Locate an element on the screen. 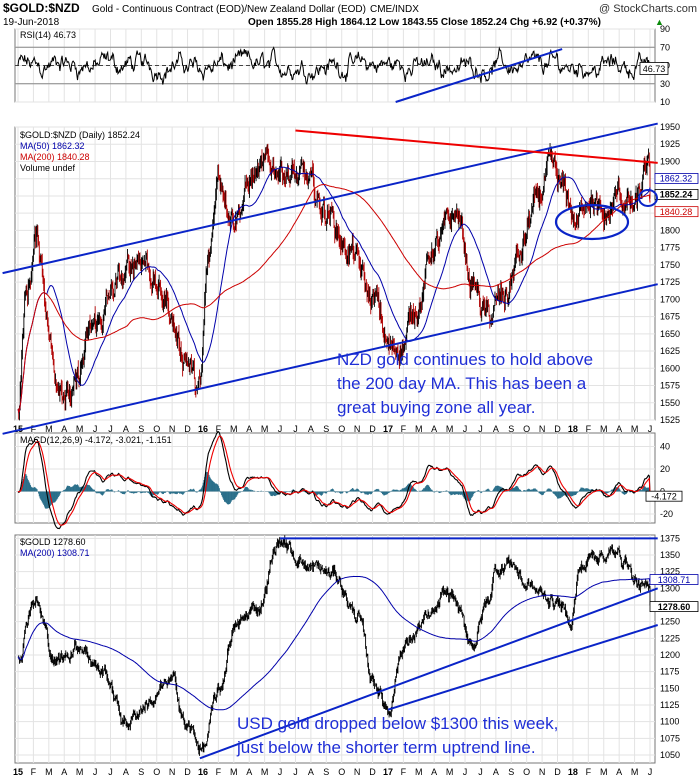 Image resolution: width=700 pixels, height=780 pixels. y-tick-label: 1650 is located at coordinates (670, 334).